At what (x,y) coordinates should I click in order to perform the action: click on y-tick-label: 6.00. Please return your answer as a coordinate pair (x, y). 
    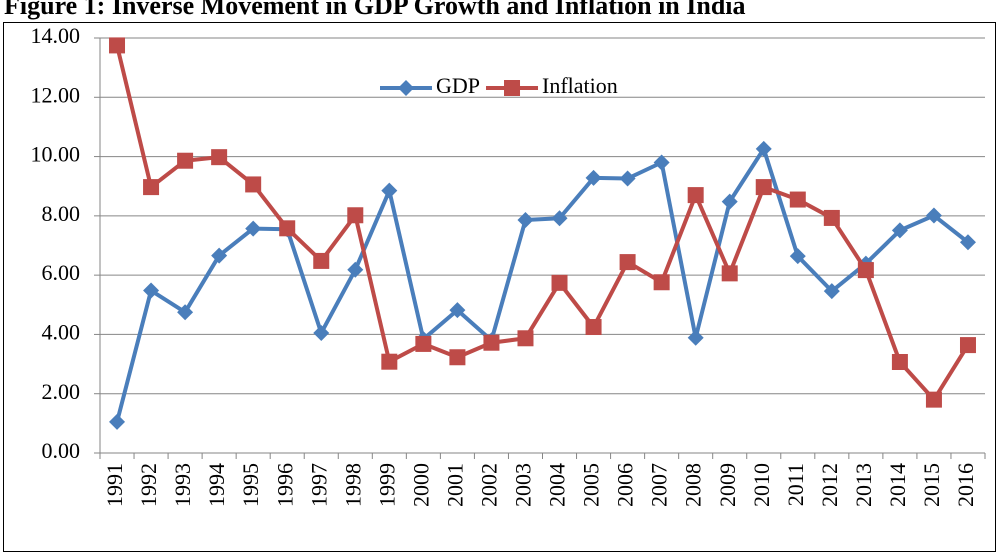
    Looking at the image, I should click on (61, 272).